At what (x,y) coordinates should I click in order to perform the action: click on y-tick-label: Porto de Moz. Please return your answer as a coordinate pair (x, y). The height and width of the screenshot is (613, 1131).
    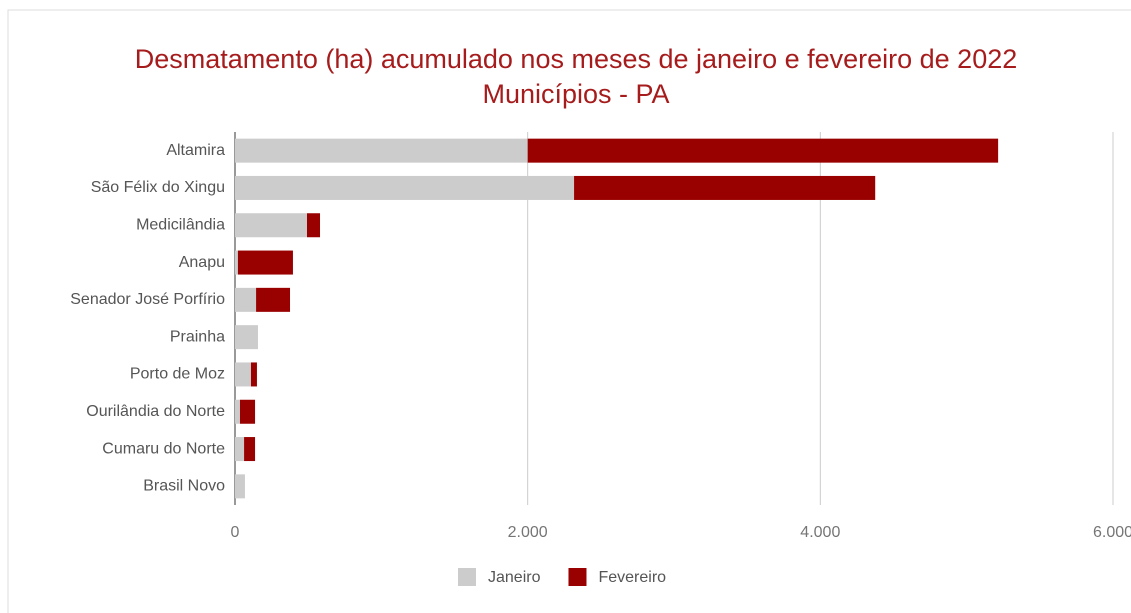
    Looking at the image, I should click on (177, 374).